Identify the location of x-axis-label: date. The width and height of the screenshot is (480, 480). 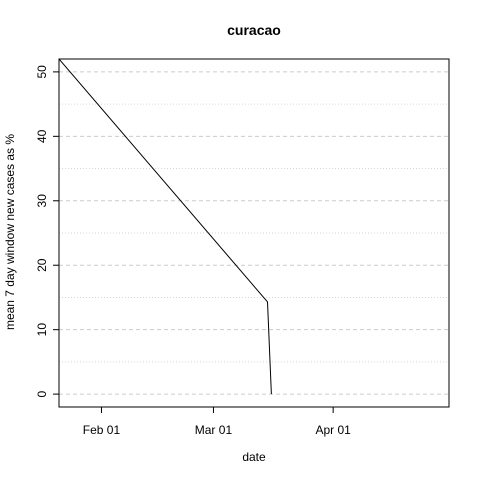
(254, 457).